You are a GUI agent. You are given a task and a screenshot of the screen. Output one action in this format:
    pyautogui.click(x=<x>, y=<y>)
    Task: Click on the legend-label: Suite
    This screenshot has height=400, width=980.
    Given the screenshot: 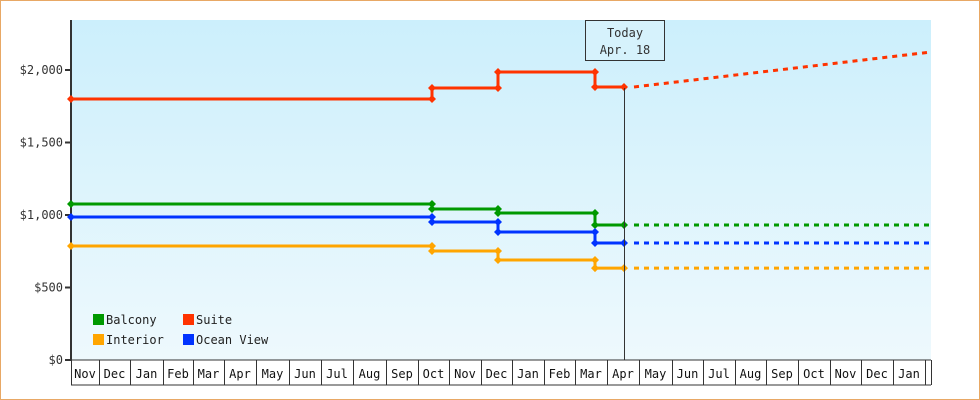 What is the action you would take?
    pyautogui.click(x=214, y=320)
    